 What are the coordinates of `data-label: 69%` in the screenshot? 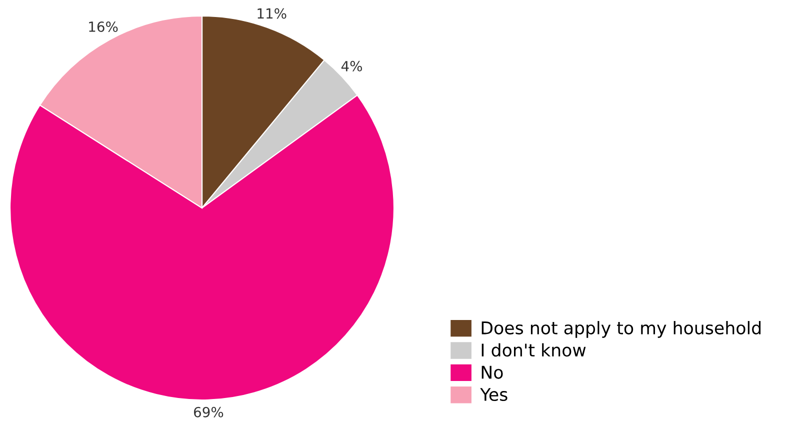 It's located at (209, 412).